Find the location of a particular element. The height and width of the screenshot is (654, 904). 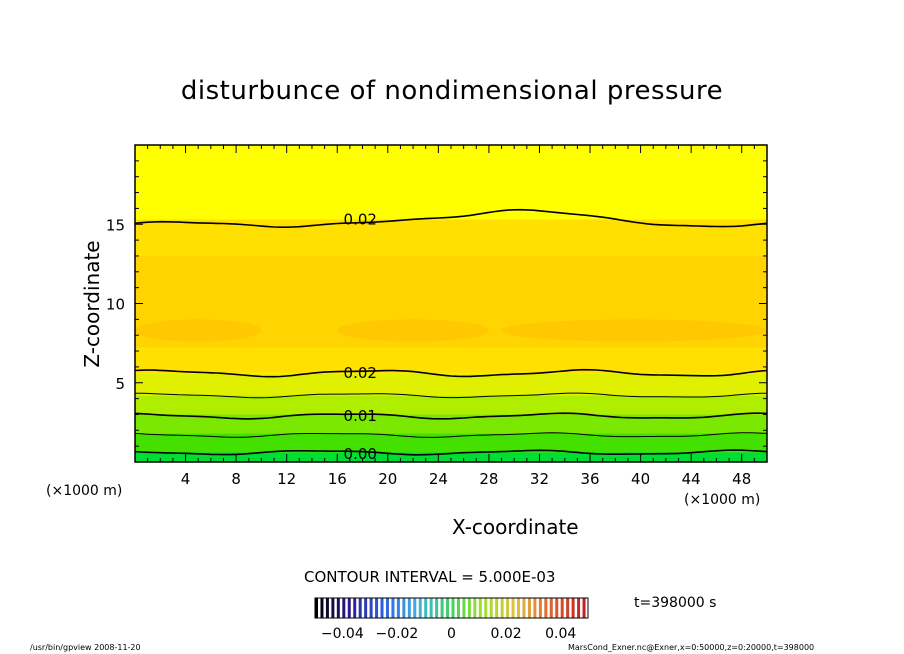

x-unit-label-left: (×1000 m) is located at coordinates (84, 491).